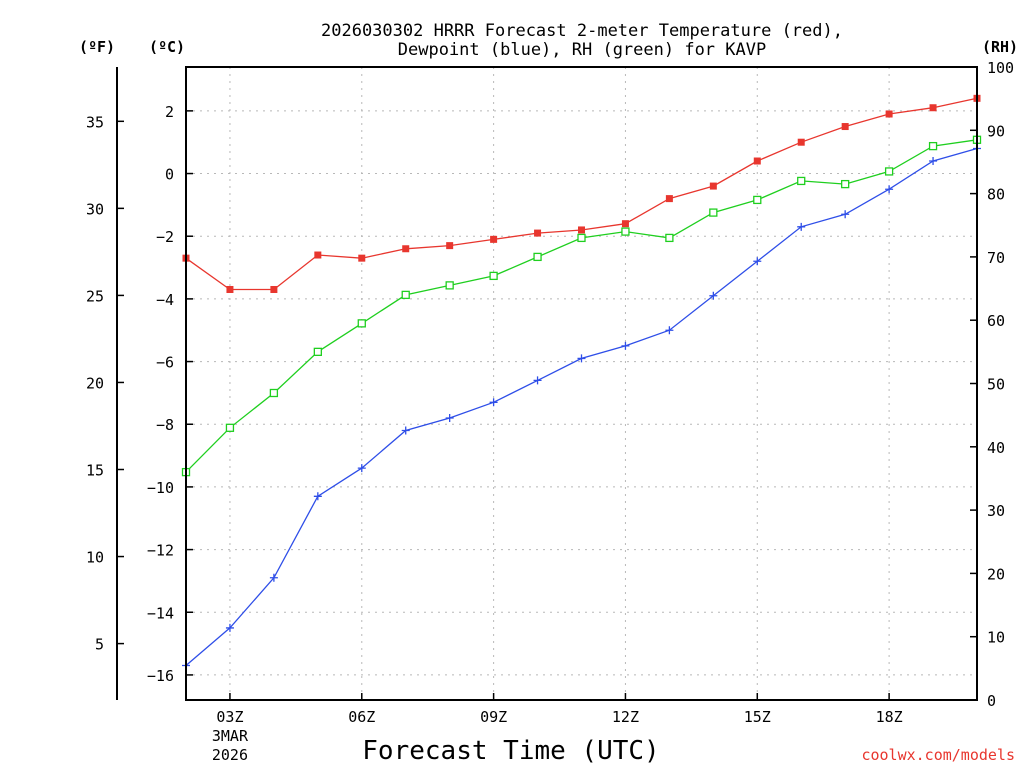  Describe the element at coordinates (230, 736) in the screenshot. I see `x-tick-date: 3MAR` at that location.